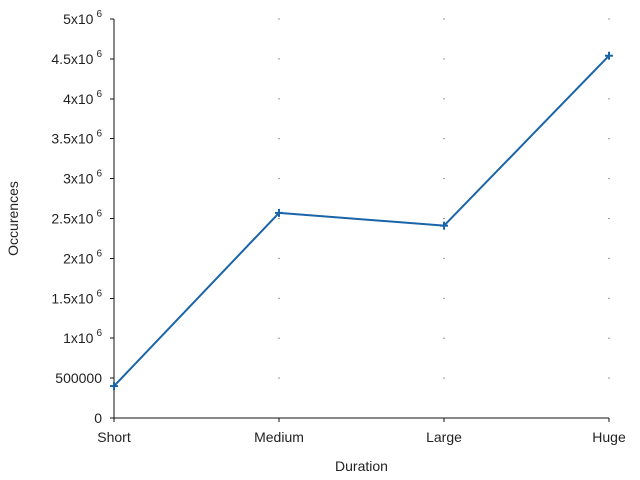  What do you see at coordinates (361, 431) in the screenshot?
I see `x-tick-labels: Short Medium Large Huge` at bounding box center [361, 431].